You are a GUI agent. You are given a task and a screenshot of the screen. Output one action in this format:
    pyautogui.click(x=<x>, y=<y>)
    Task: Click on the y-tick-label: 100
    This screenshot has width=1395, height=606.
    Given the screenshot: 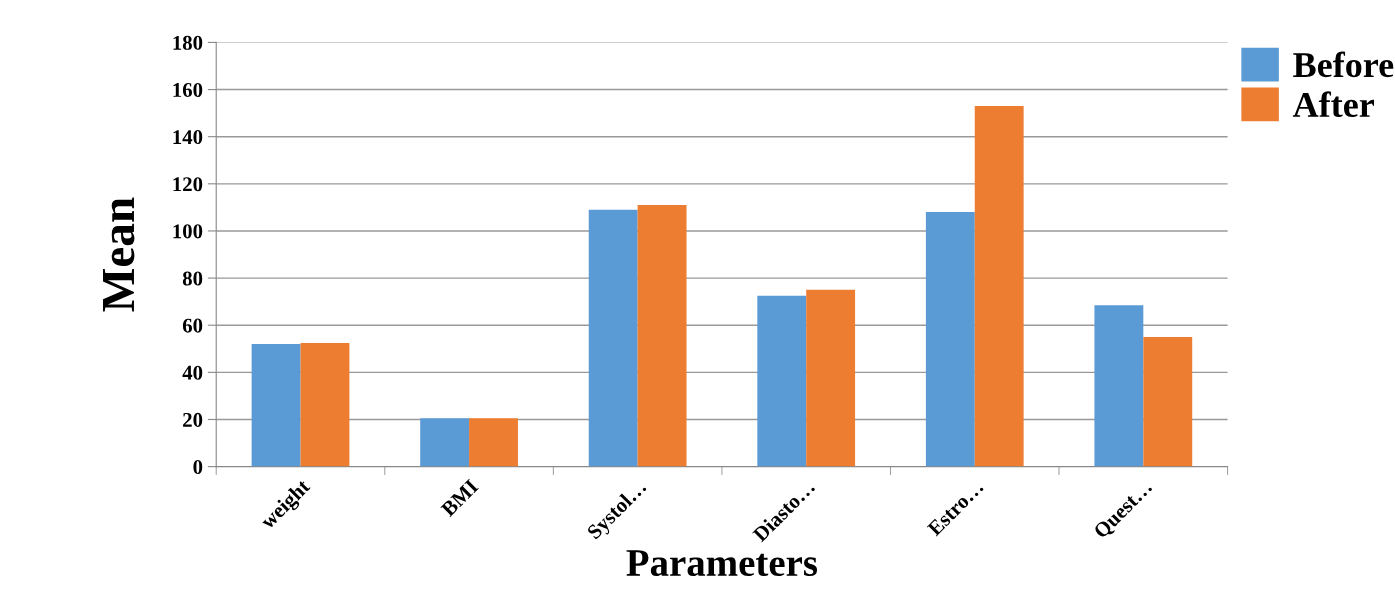 What is the action you would take?
    pyautogui.click(x=188, y=231)
    